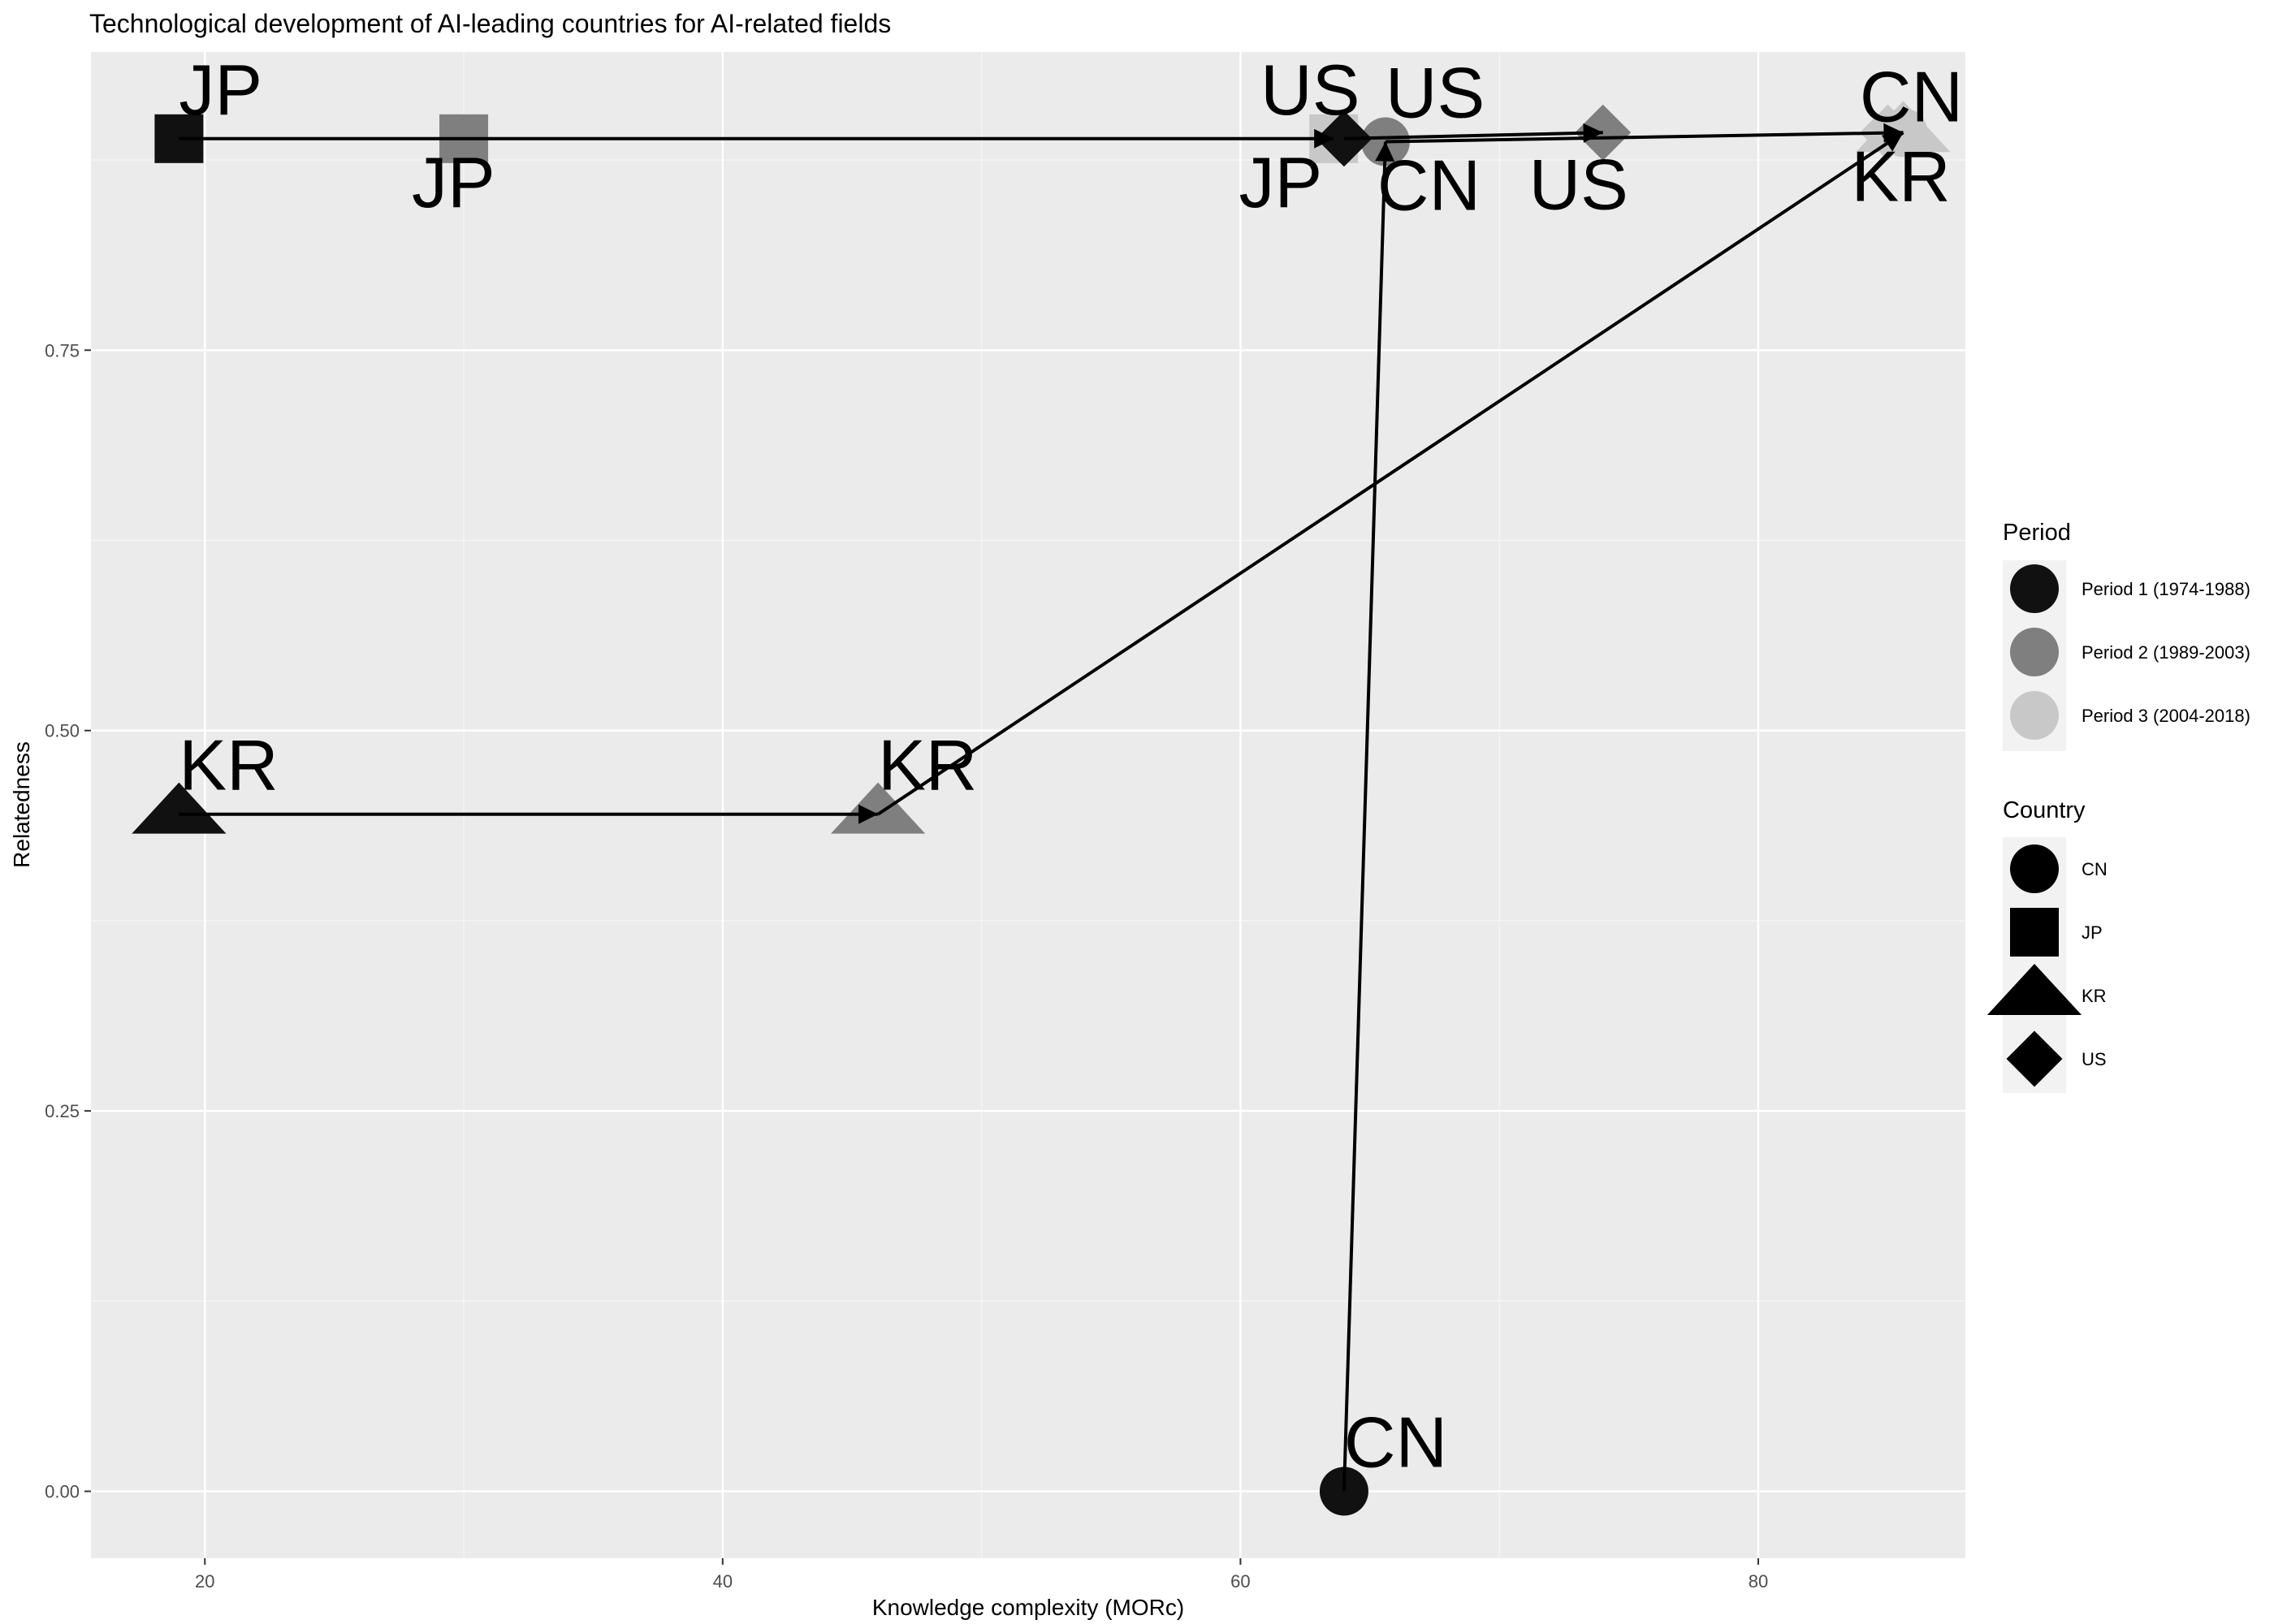 The height and width of the screenshot is (1624, 2274). Describe the element at coordinates (1028, 1608) in the screenshot. I see `x-axis-label: Knowledge complexity (MORc)` at that location.